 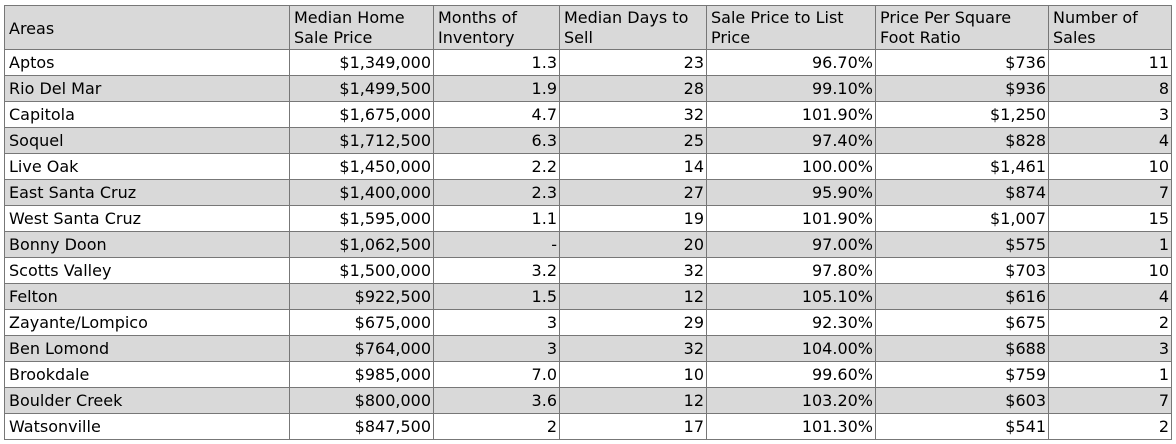 What do you see at coordinates (633, 426) in the screenshot?
I see `median-days-to-sell-cell: 17` at bounding box center [633, 426].